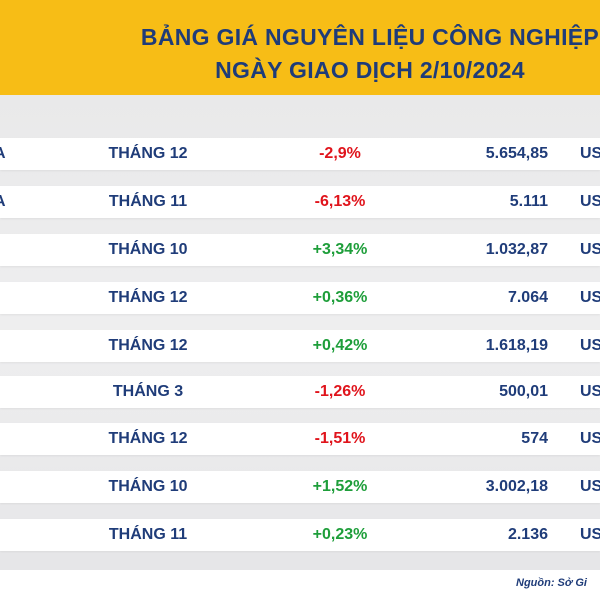  What do you see at coordinates (528, 201) in the screenshot?
I see `price-value: 5.111` at bounding box center [528, 201].